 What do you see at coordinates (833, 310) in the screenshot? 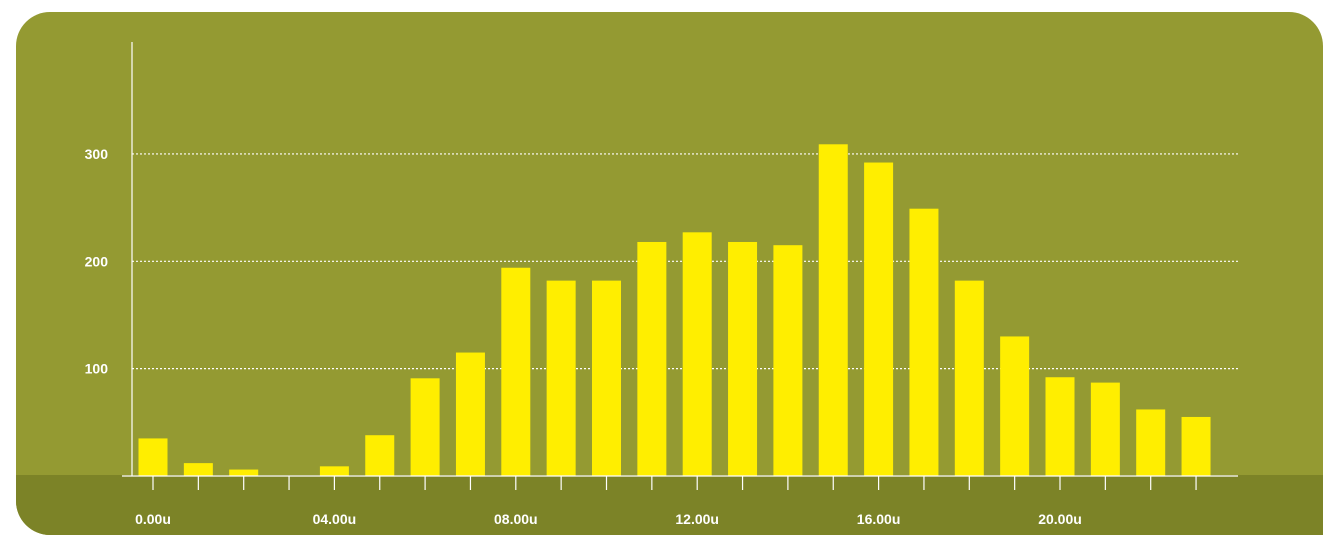
I see `bar-15.00u` at bounding box center [833, 310].